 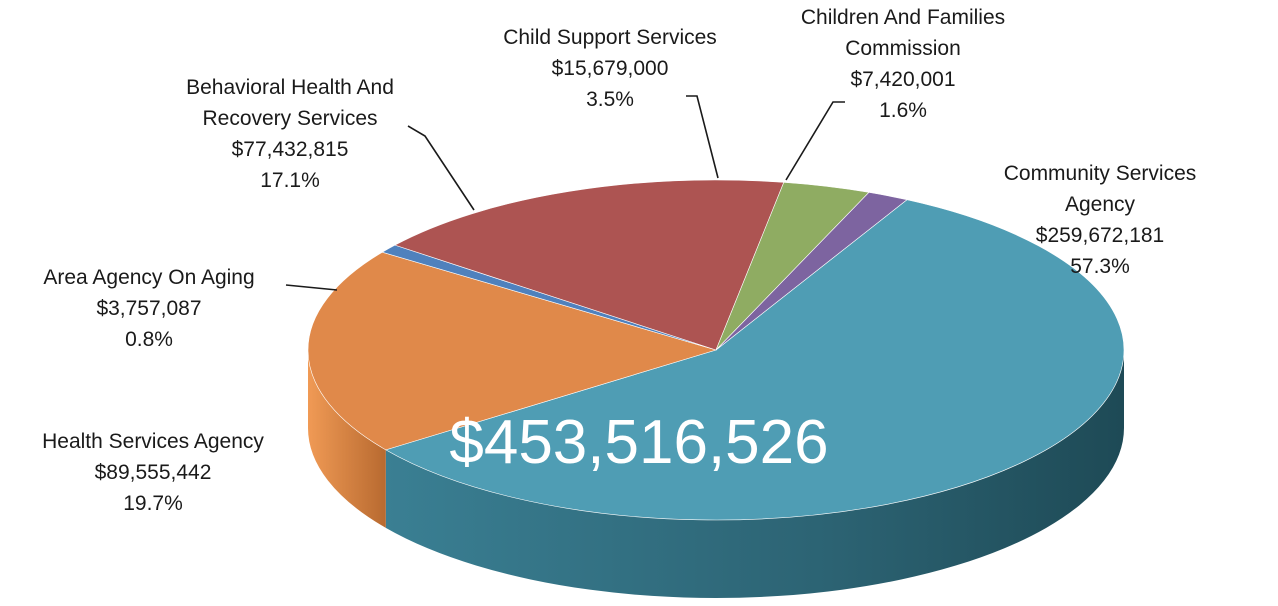 I want to click on slice-name: Behavioral Health And Recovery Services, so click(x=290, y=103).